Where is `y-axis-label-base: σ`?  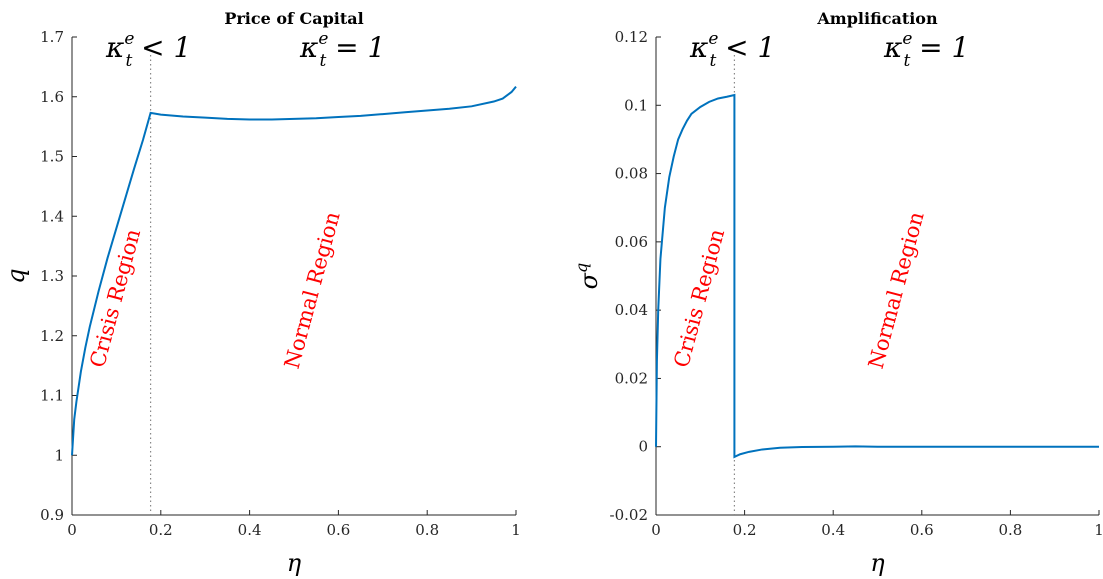
y-axis-label-base: σ is located at coordinates (589, 280).